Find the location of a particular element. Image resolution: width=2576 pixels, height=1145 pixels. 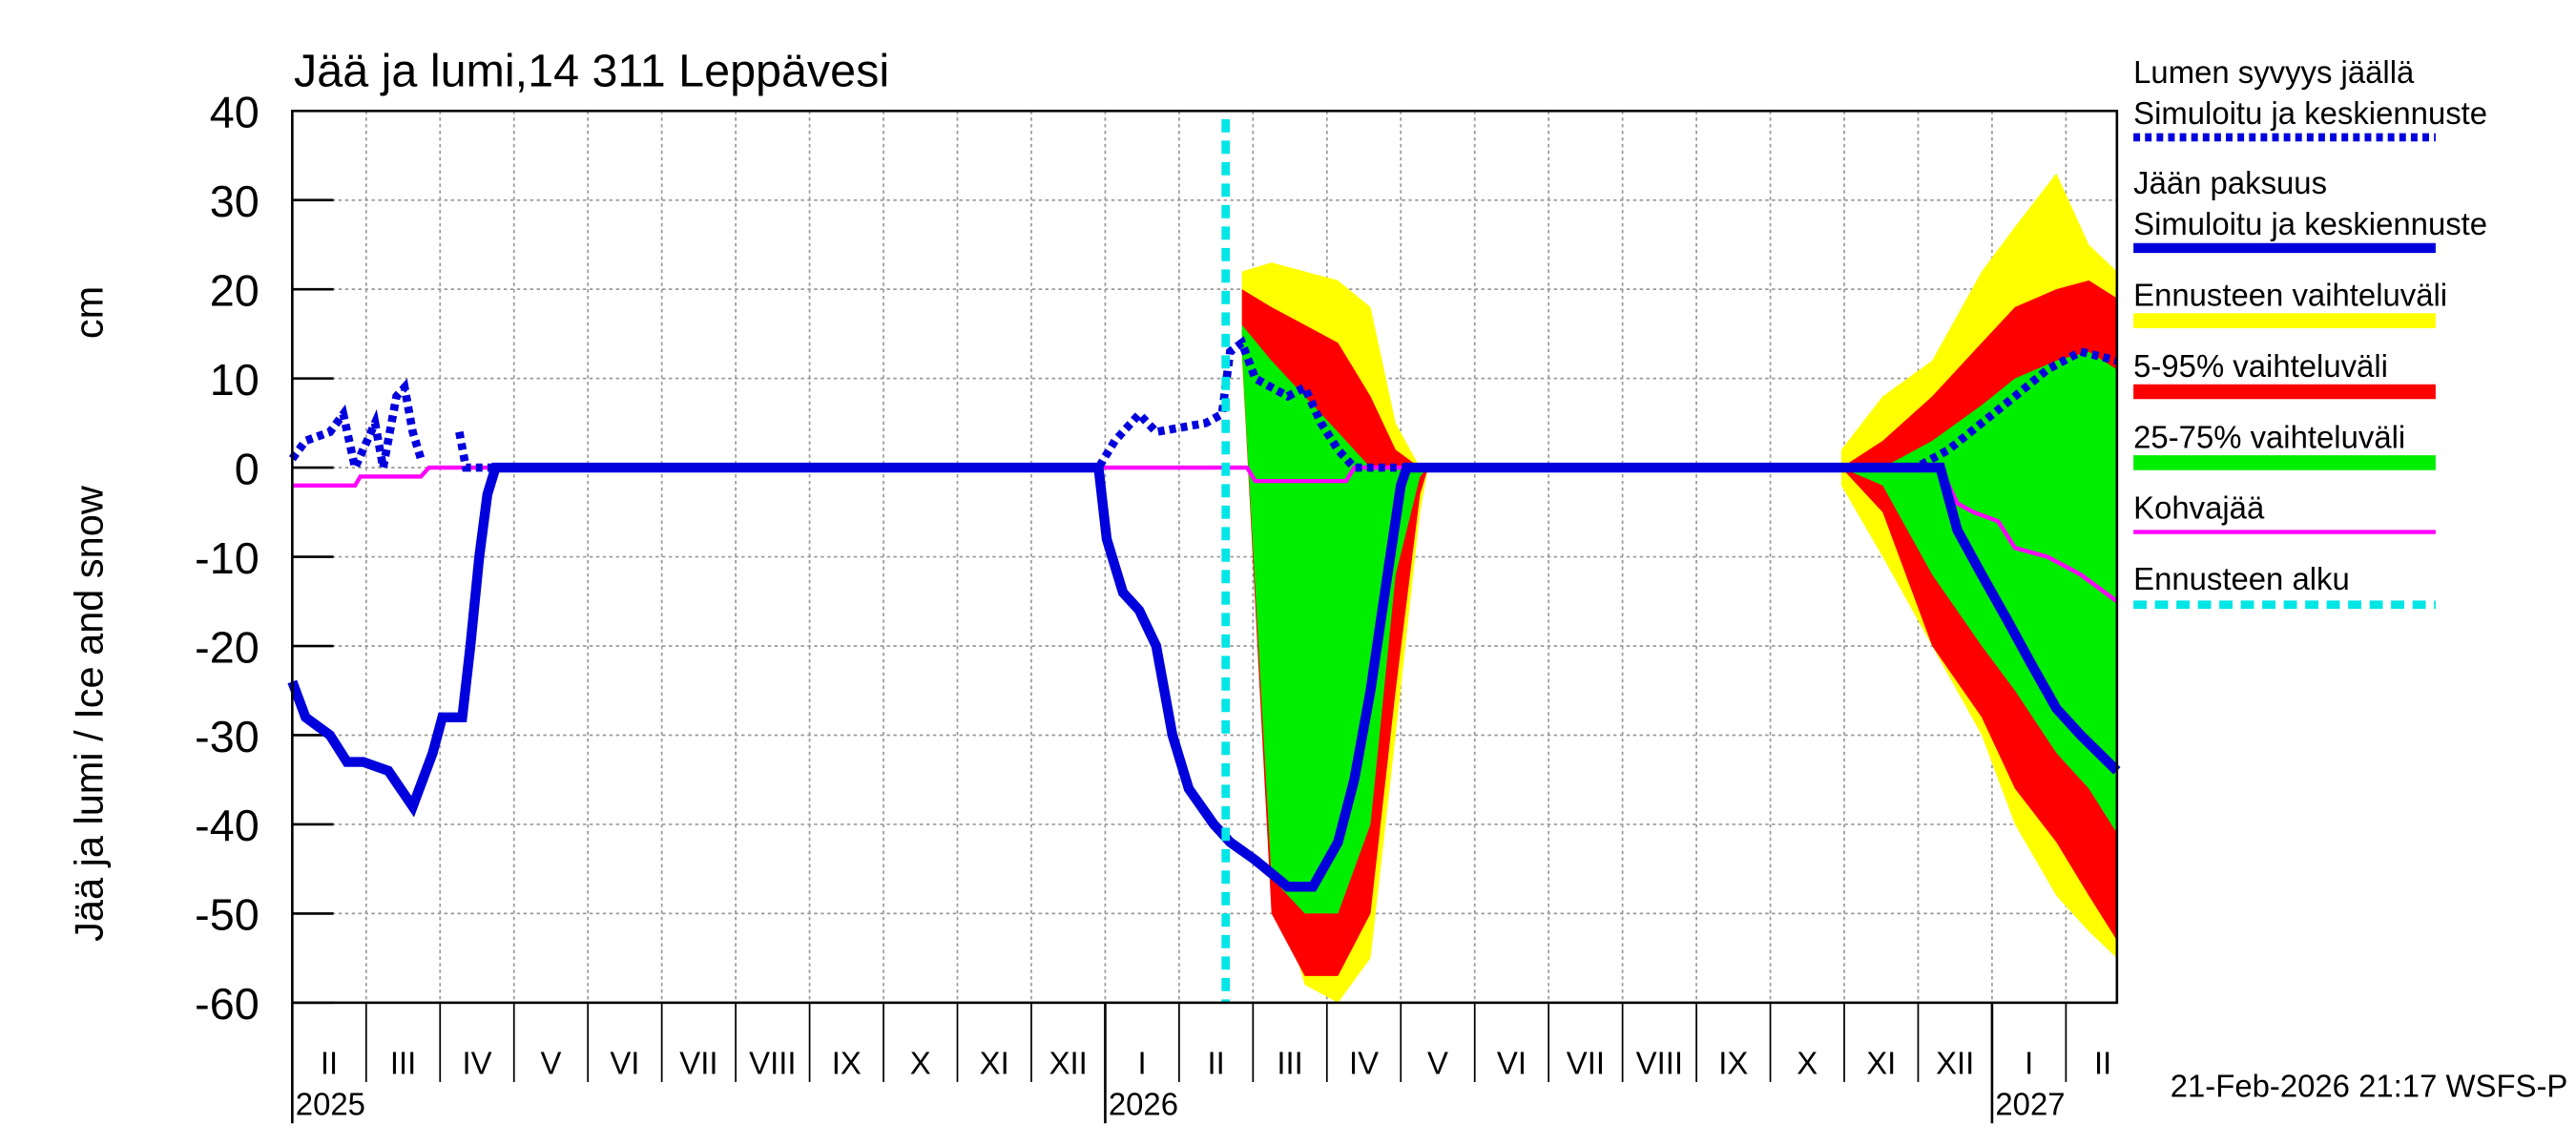

legend-label: 25-75% vaihteluväli is located at coordinates (2269, 436).